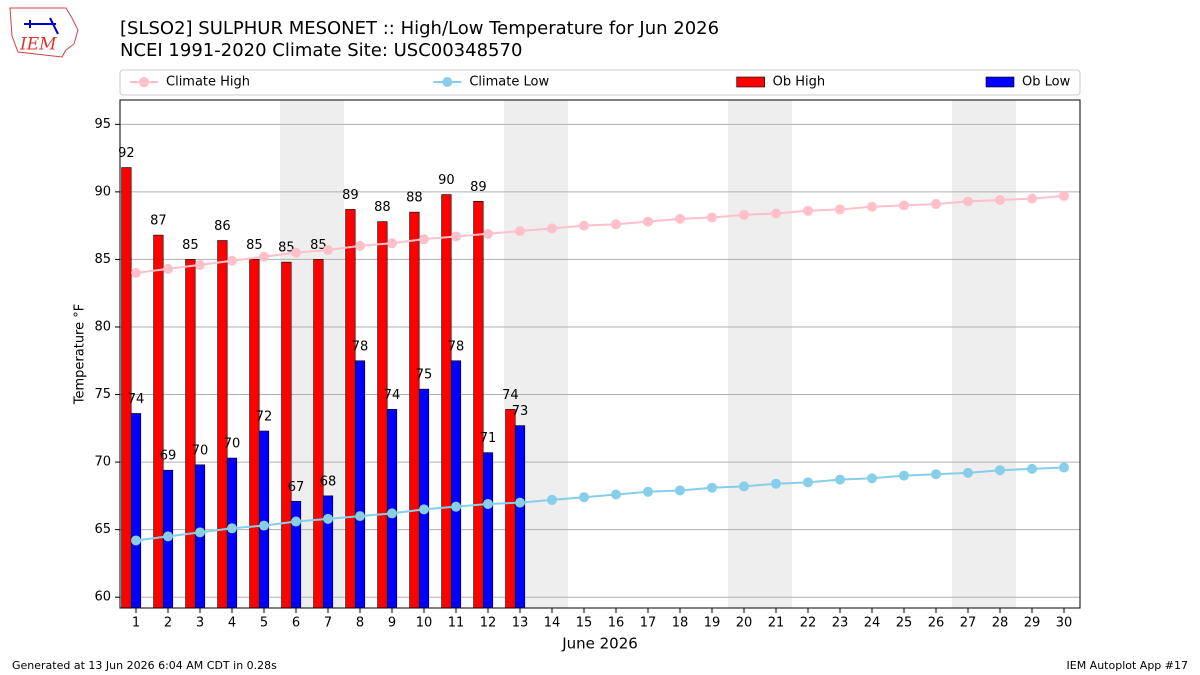 The width and height of the screenshot is (1200, 675). I want to click on logo-text: IEM, so click(38, 45).